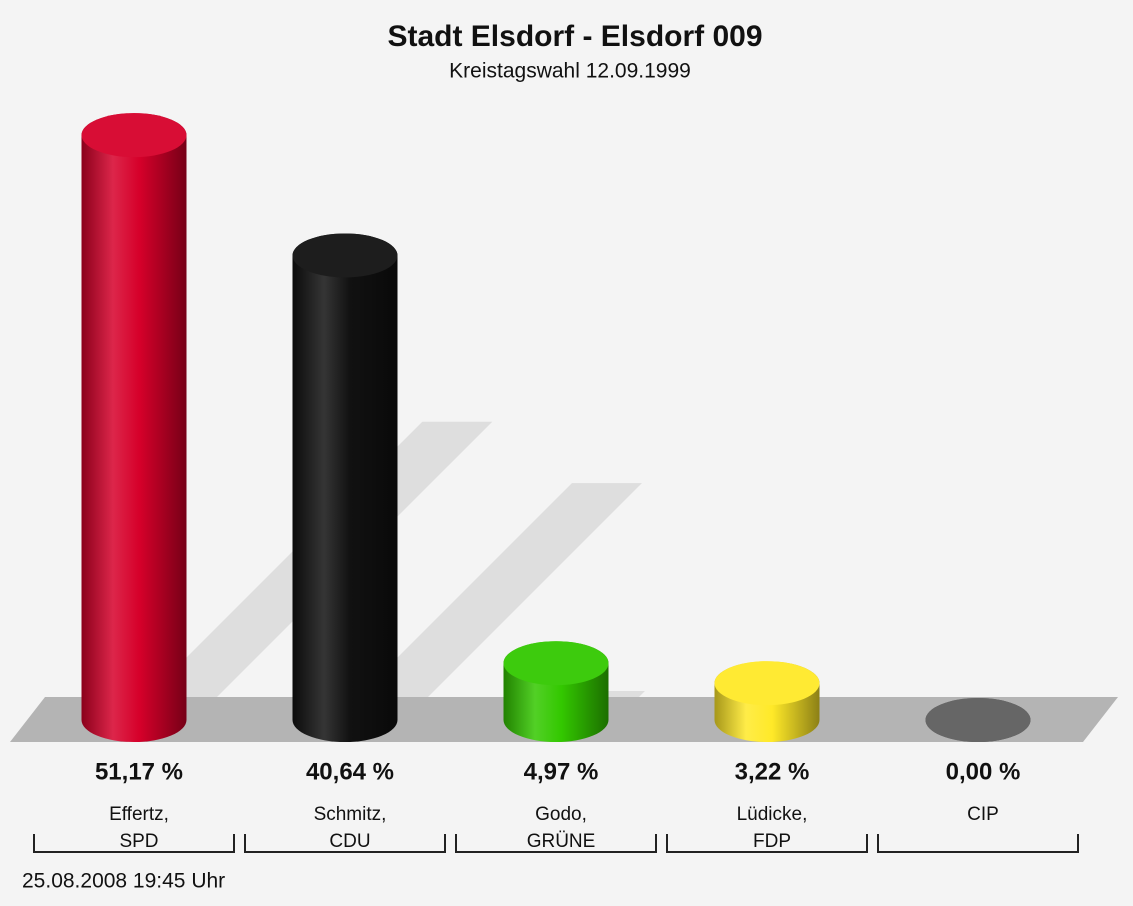 The height and width of the screenshot is (906, 1133). Describe the element at coordinates (350, 771) in the screenshot. I see `value-label: 40,64 %` at that location.